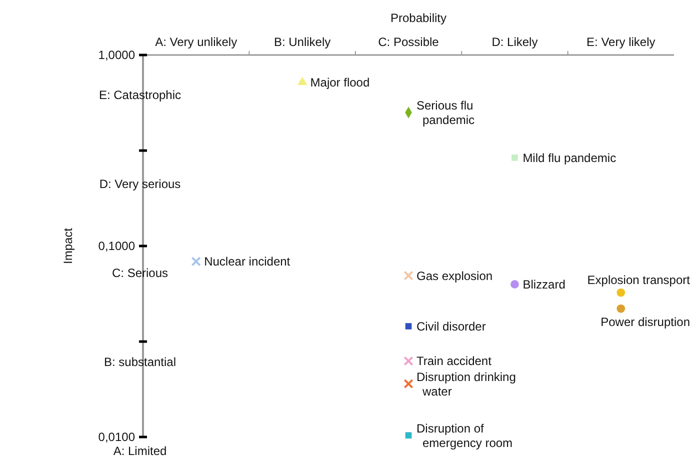  Describe the element at coordinates (117, 437) in the screenshot. I see `y-tick-label: 0,0100` at that location.